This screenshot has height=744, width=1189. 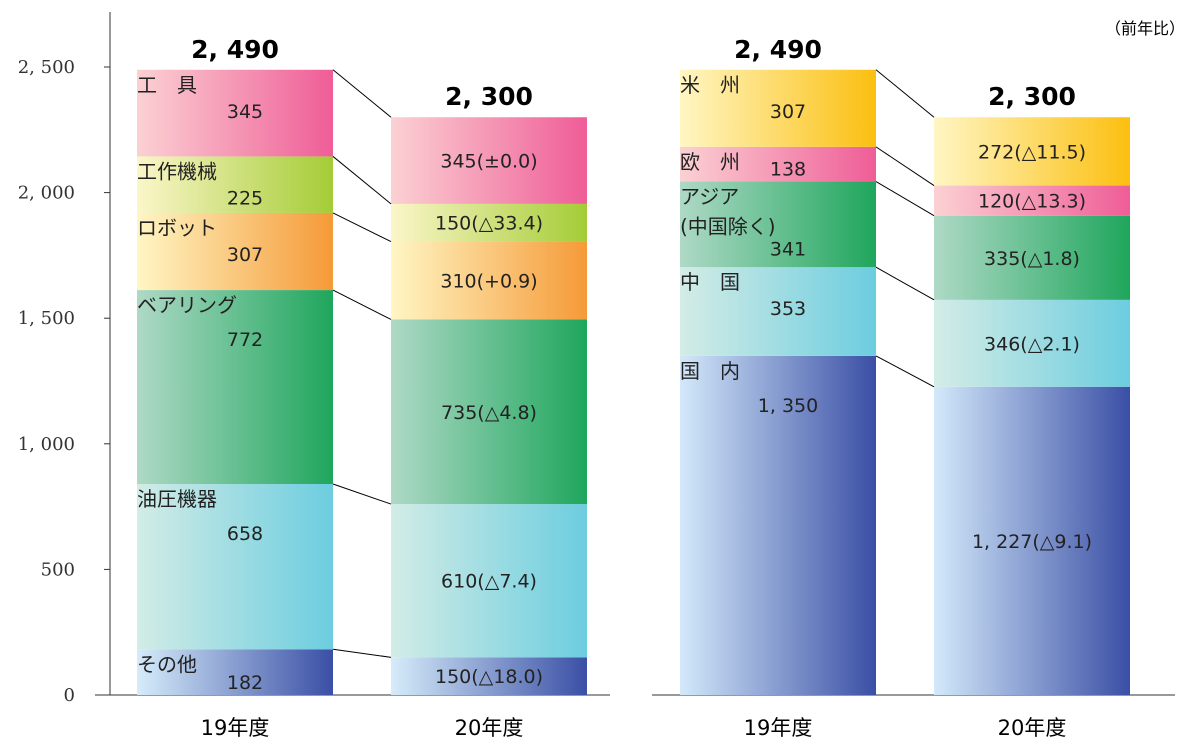 I want to click on segment-value-label: 120(△13.3), so click(x=1032, y=202).